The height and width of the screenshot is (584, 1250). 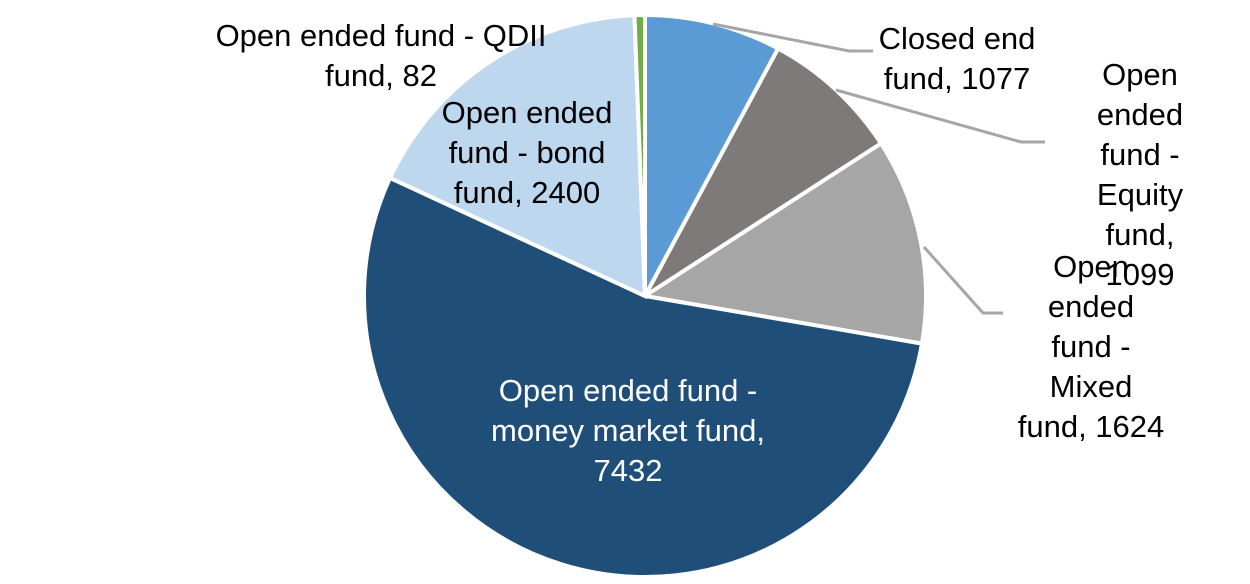 What do you see at coordinates (1091, 346) in the screenshot?
I see `data-label-mixed-fund: Open ended fund - Mixed fund, 1624` at bounding box center [1091, 346].